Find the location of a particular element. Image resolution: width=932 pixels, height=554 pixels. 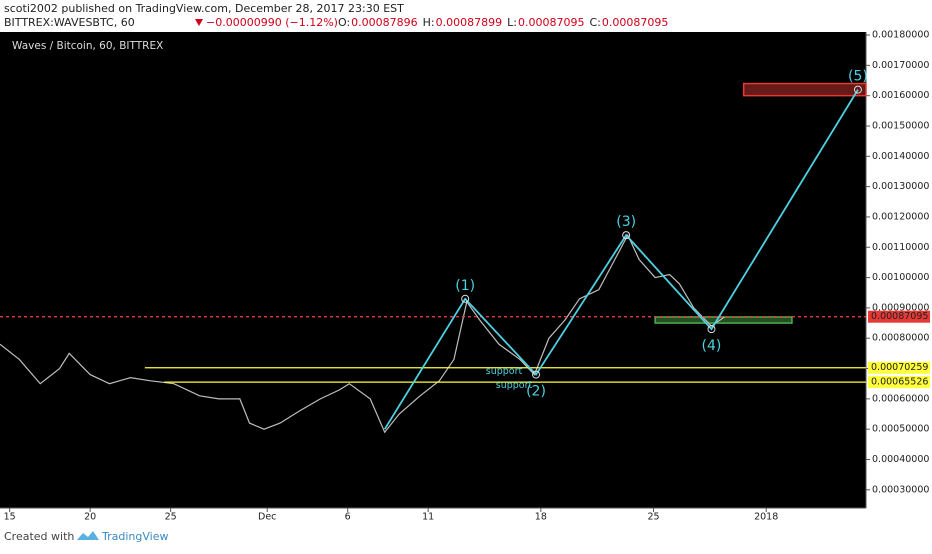

wave-label: (4) is located at coordinates (712, 346).